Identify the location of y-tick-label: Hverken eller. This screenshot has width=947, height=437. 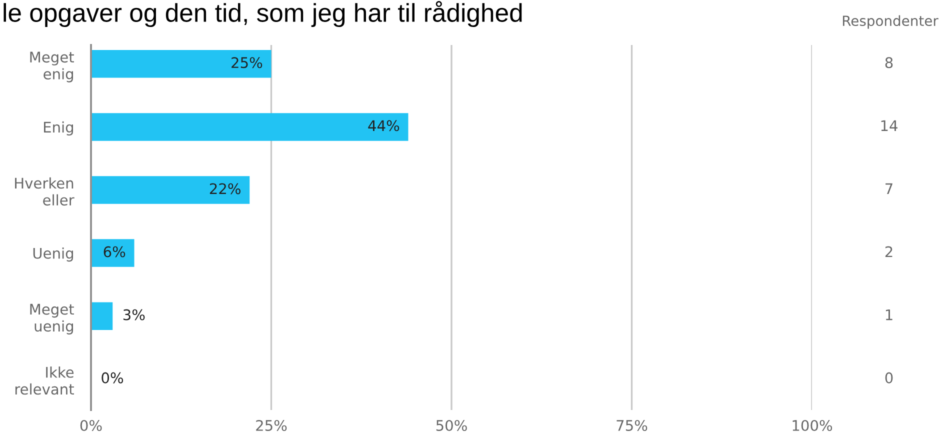
(44, 191).